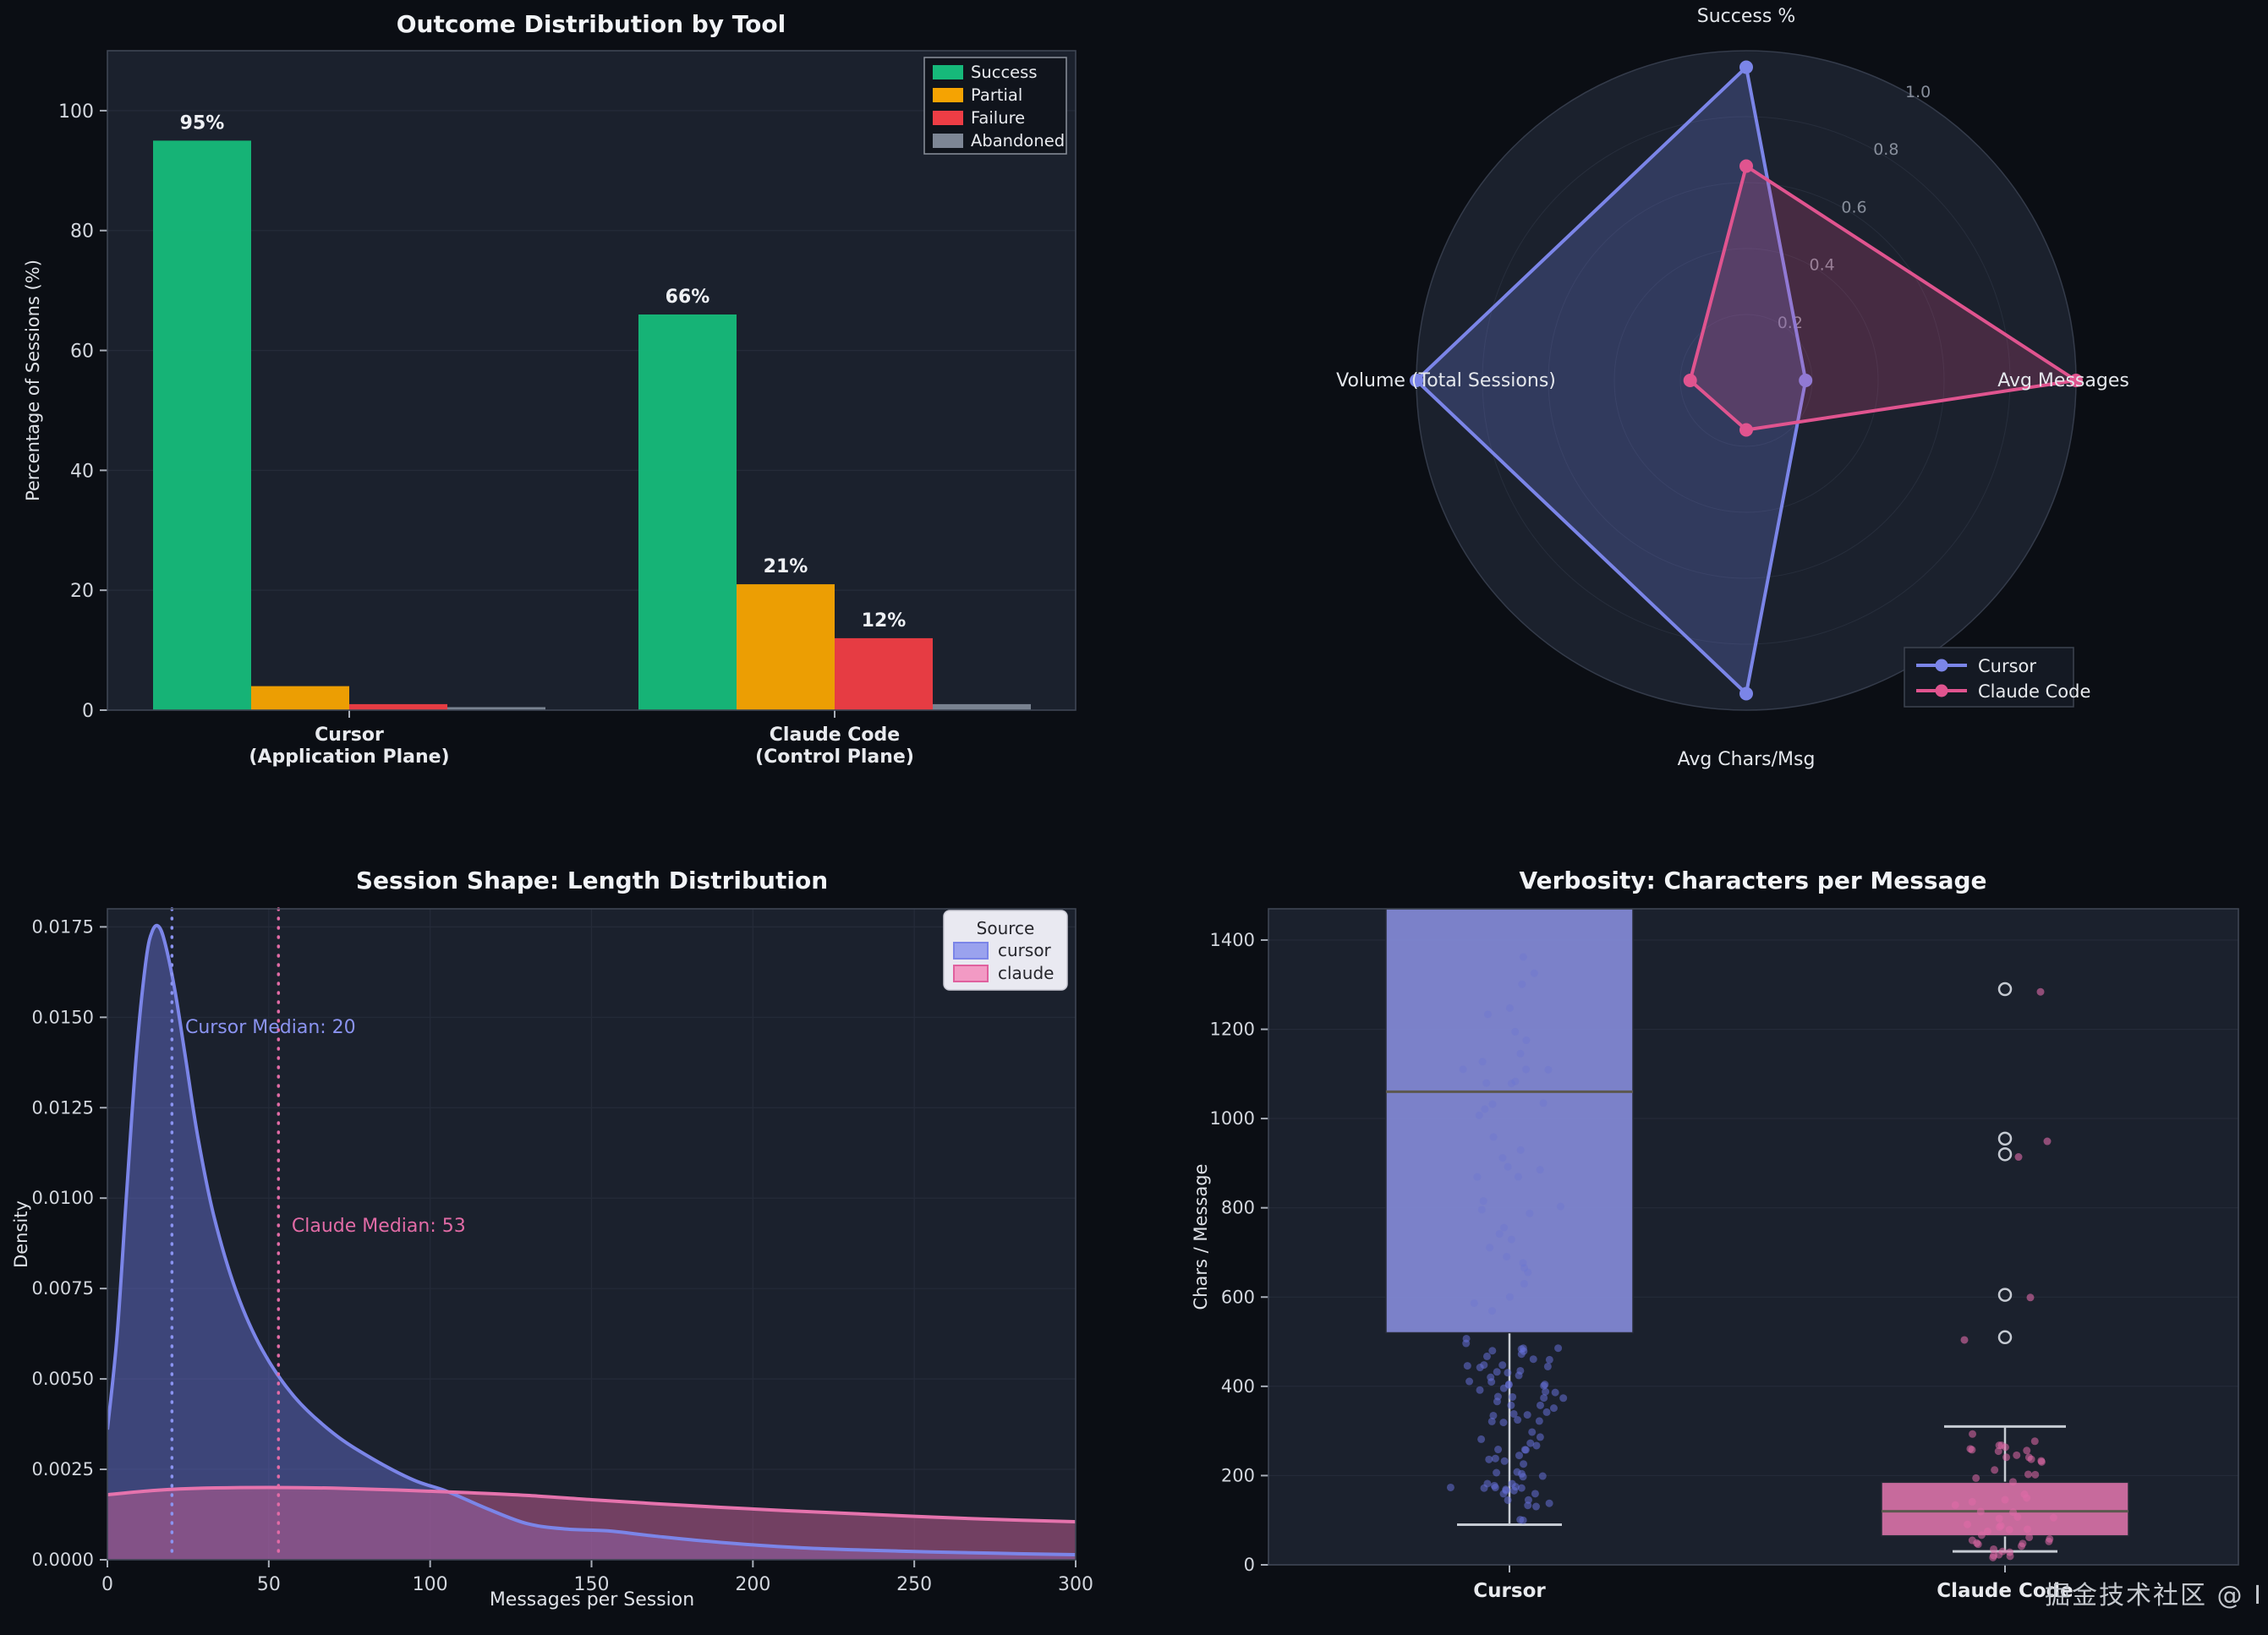 This screenshot has width=2268, height=1635. What do you see at coordinates (1918, 92) in the screenshot?
I see `radar-tick-label: 1.0` at bounding box center [1918, 92].